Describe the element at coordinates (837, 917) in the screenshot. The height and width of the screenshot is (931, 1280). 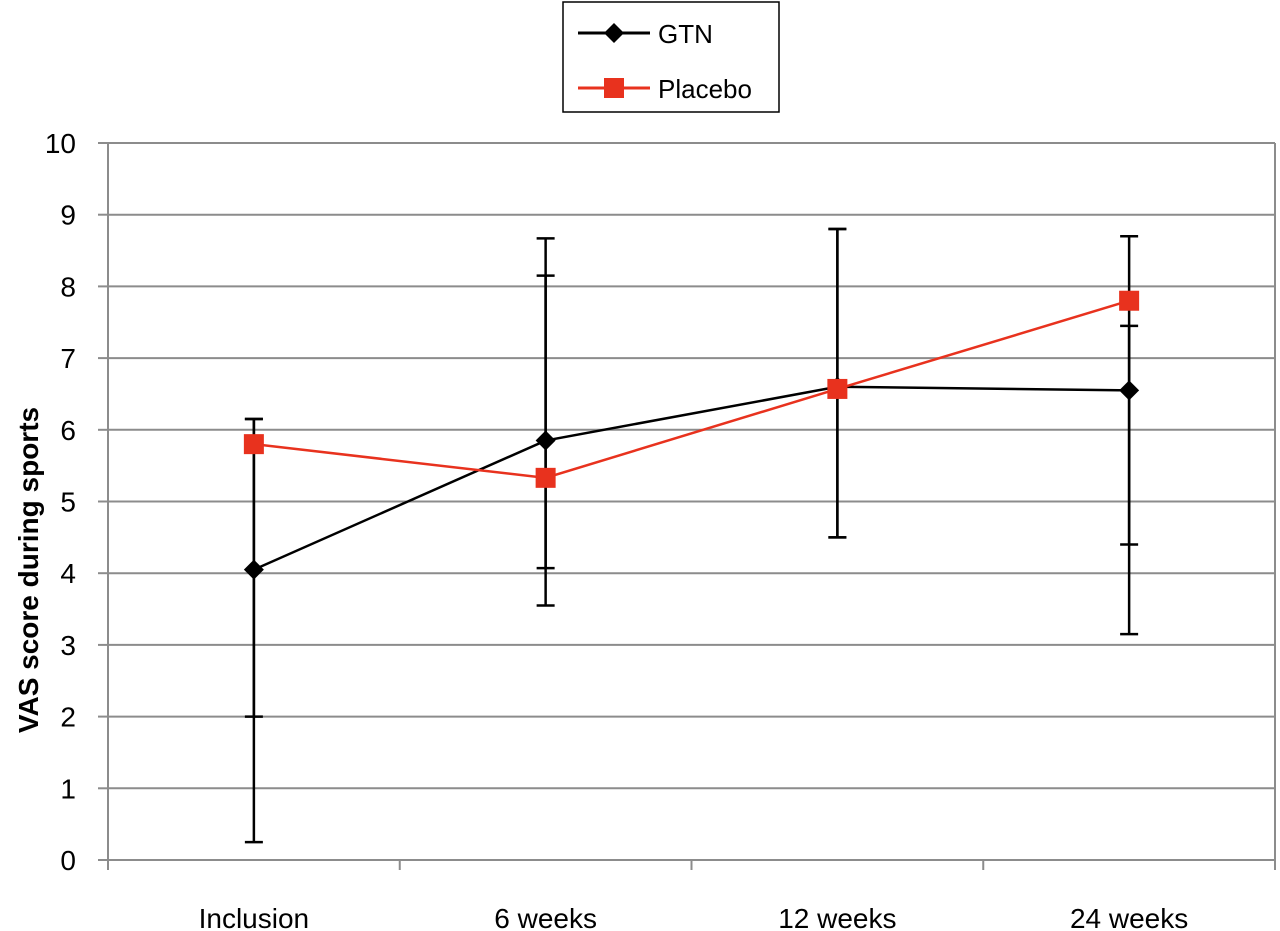
I see `x-tick-label: 12 weeks` at that location.